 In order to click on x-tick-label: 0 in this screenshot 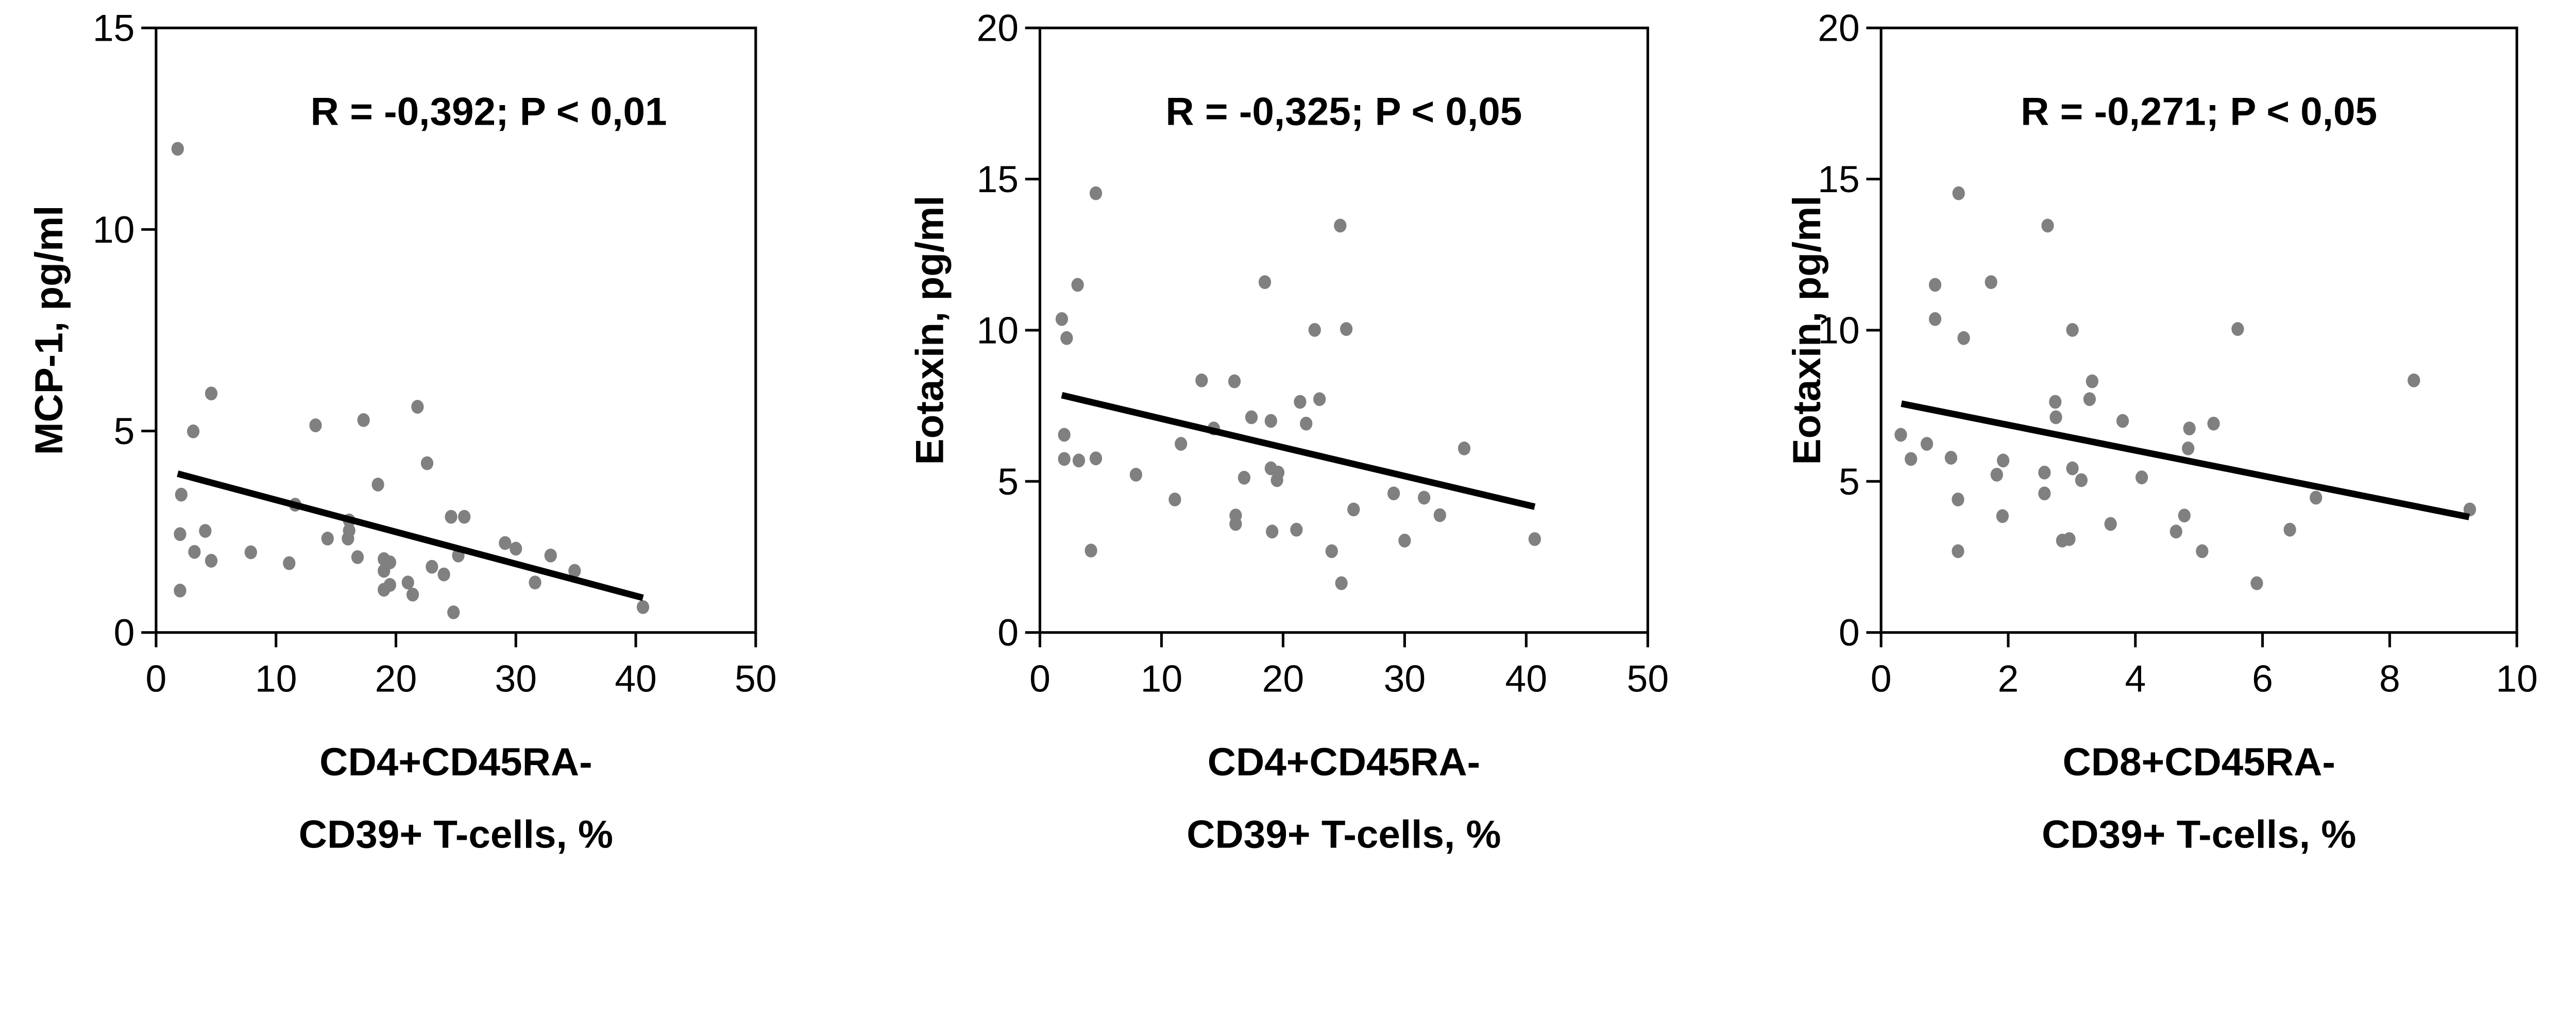, I will do `click(1881, 679)`.